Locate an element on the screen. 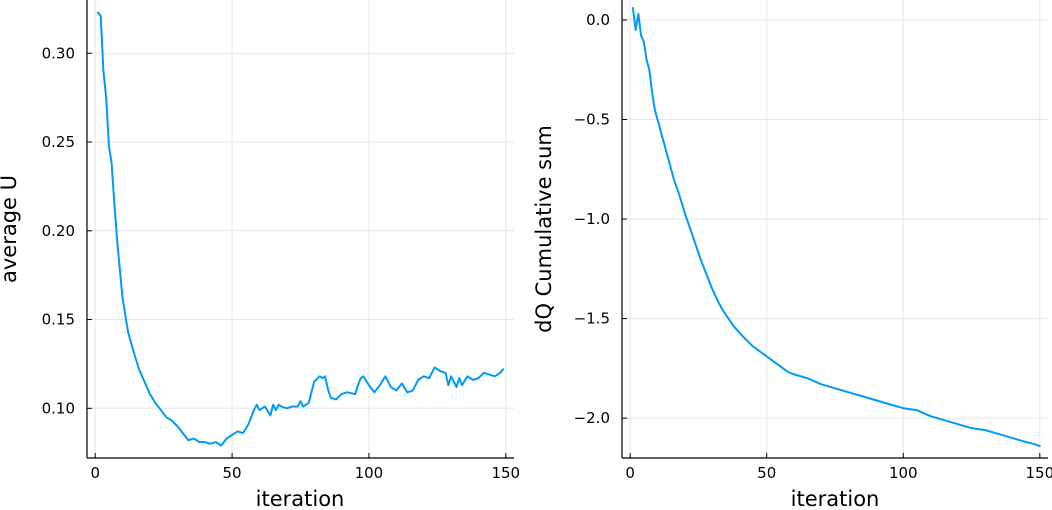 This screenshot has width=1052, height=510. y-tick-label: 0.0 is located at coordinates (598, 20).